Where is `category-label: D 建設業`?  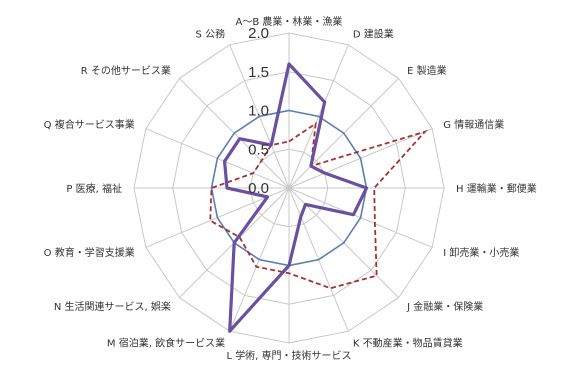
category-label: D 建設業 is located at coordinates (373, 34).